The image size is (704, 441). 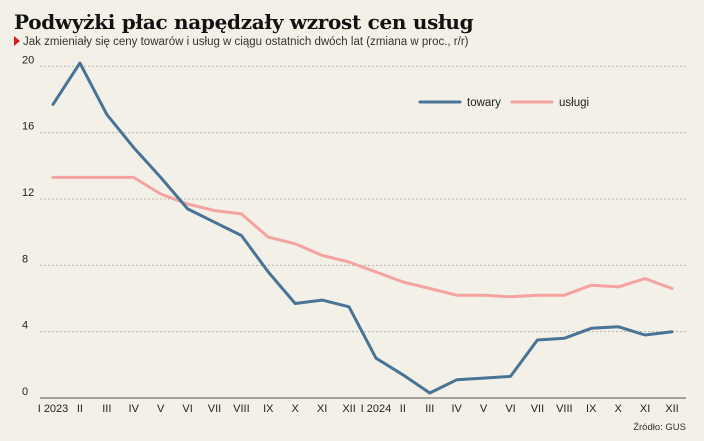 I want to click on y-tick-label: 4, so click(x=25, y=326).